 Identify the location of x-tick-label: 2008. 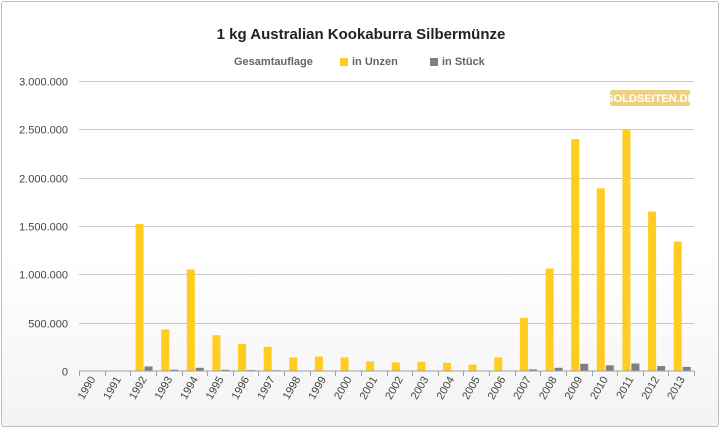
(548, 388).